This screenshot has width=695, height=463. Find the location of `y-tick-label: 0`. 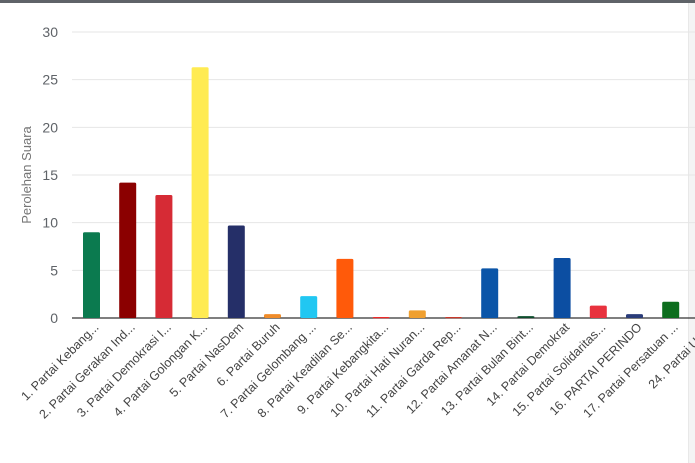

y-tick-label: 0 is located at coordinates (54, 318).